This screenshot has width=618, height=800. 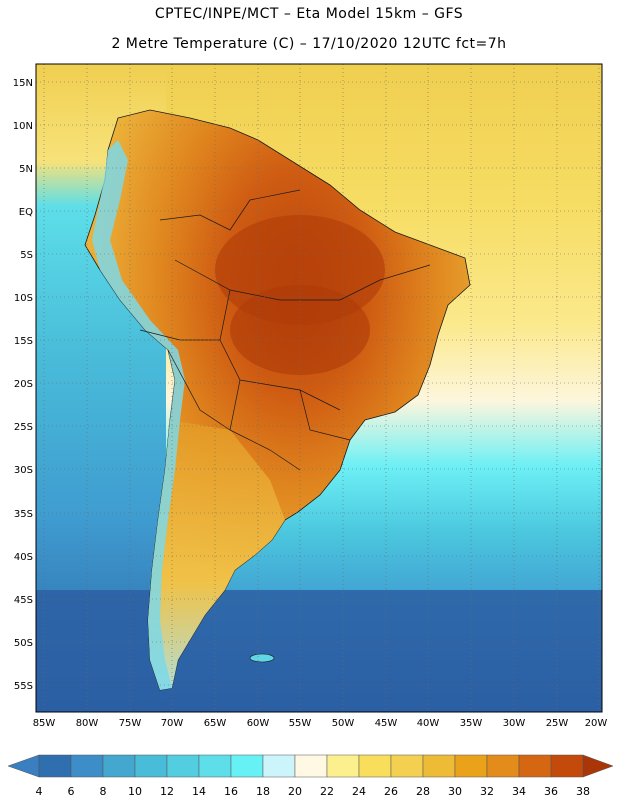 I want to click on colorbar-tick-label: 30, so click(x=455, y=791).